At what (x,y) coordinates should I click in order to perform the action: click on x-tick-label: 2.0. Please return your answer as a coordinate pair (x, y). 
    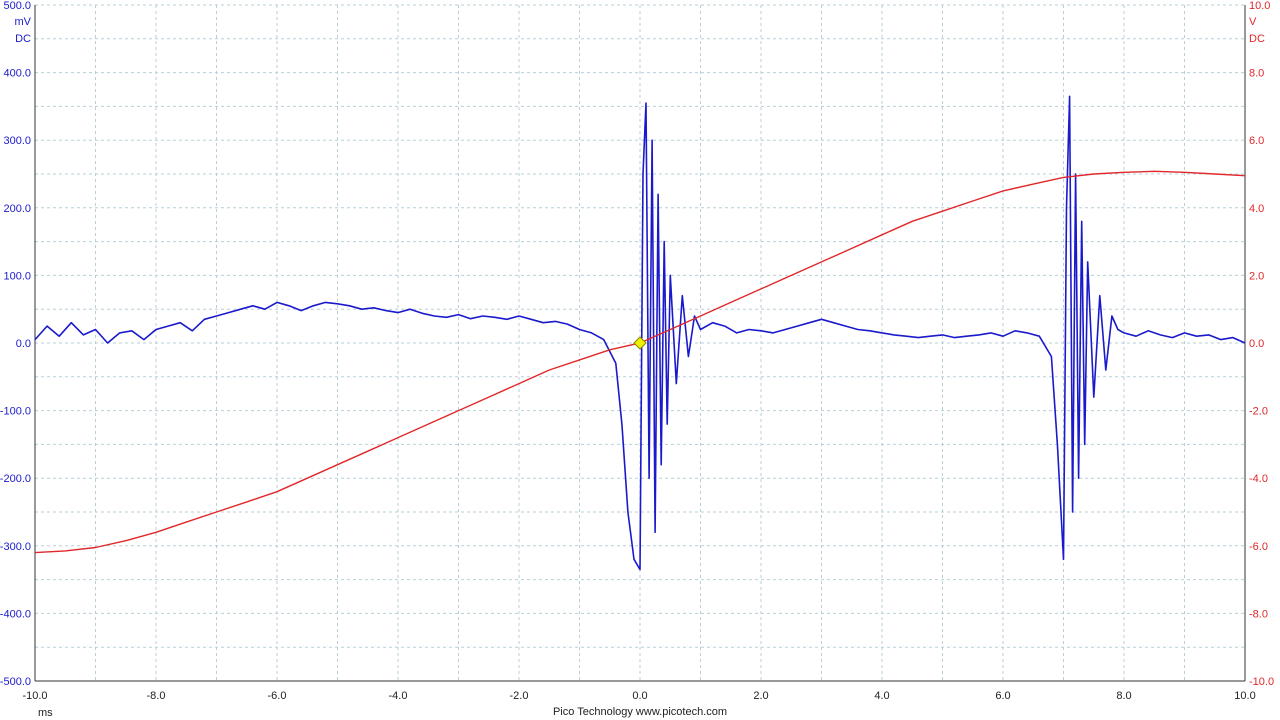
    Looking at the image, I should click on (760, 696).